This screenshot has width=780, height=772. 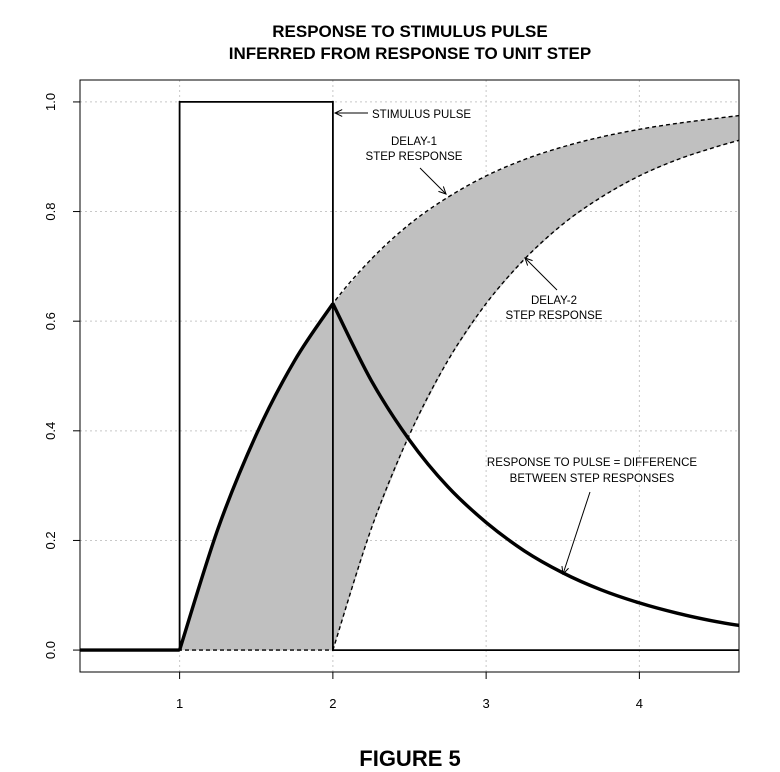 I want to click on annotation-text: DELAY-1, so click(x=414, y=142).